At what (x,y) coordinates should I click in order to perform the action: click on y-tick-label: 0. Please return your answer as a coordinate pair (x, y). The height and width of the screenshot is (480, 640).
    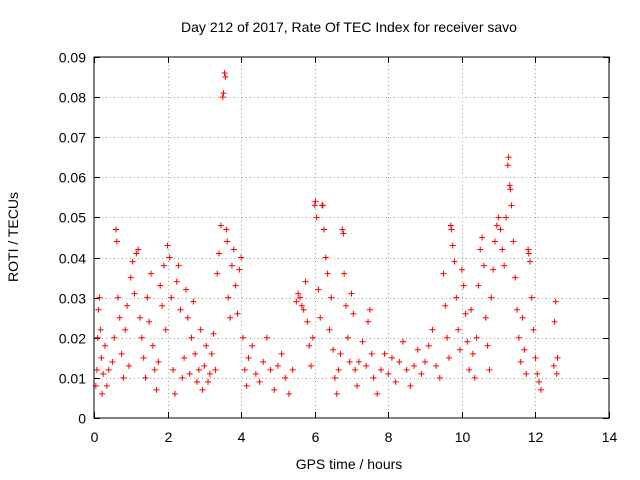
    Looking at the image, I should click on (82, 419).